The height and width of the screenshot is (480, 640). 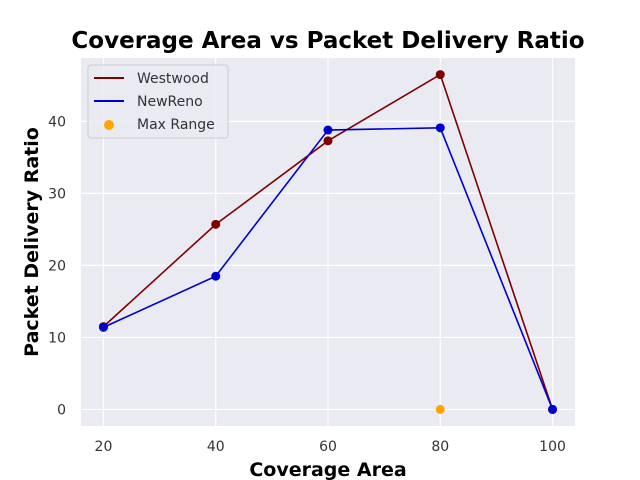 I want to click on legend-label-max-range: Max Range, so click(x=176, y=125).